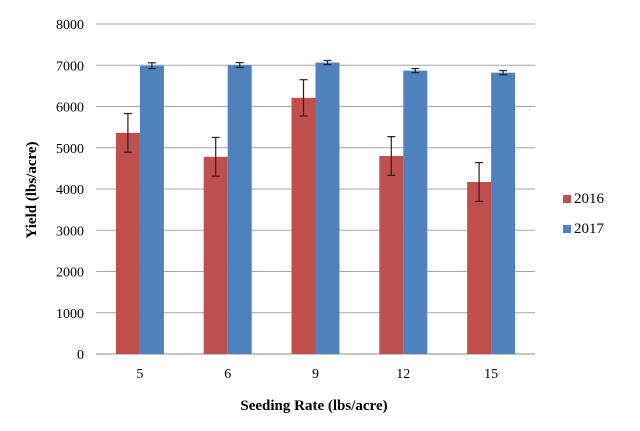 The image size is (640, 431). Describe the element at coordinates (70, 190) in the screenshot. I see `y-tick-label: 4000` at that location.